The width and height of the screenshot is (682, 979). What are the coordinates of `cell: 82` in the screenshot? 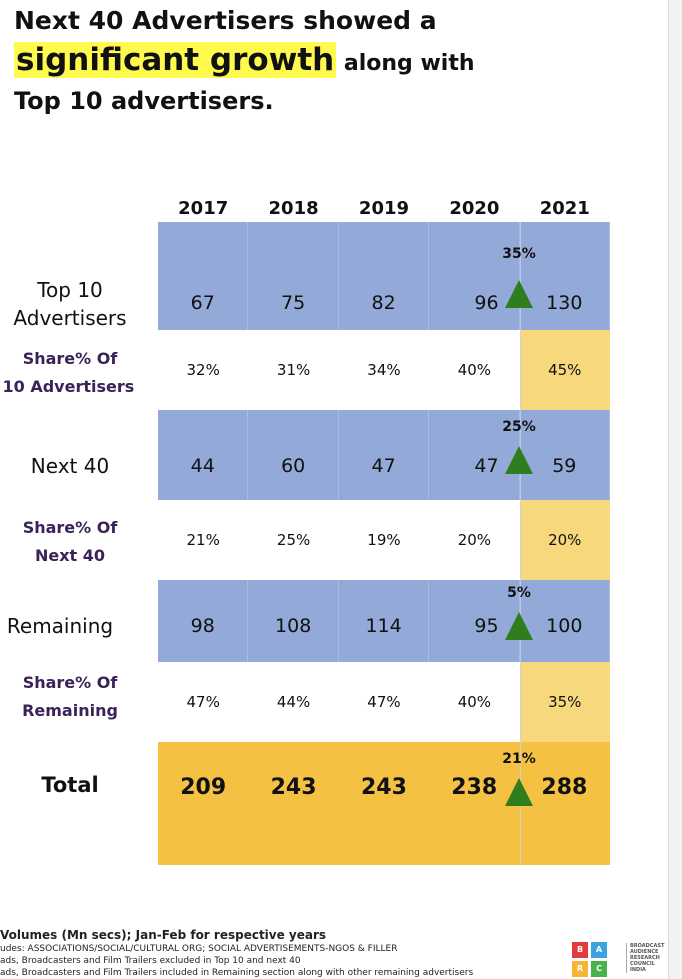 It's located at (384, 276).